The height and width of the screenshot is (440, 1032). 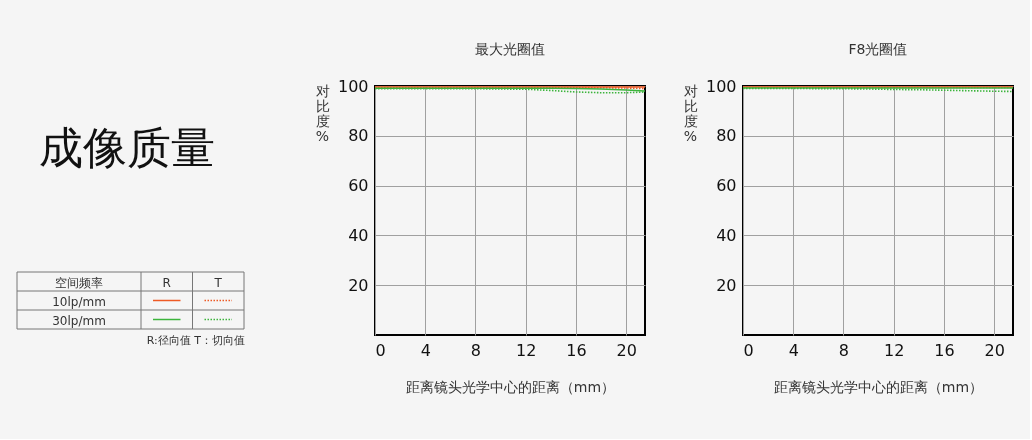 I want to click on text: 30lp/mm, so click(x=79, y=320).